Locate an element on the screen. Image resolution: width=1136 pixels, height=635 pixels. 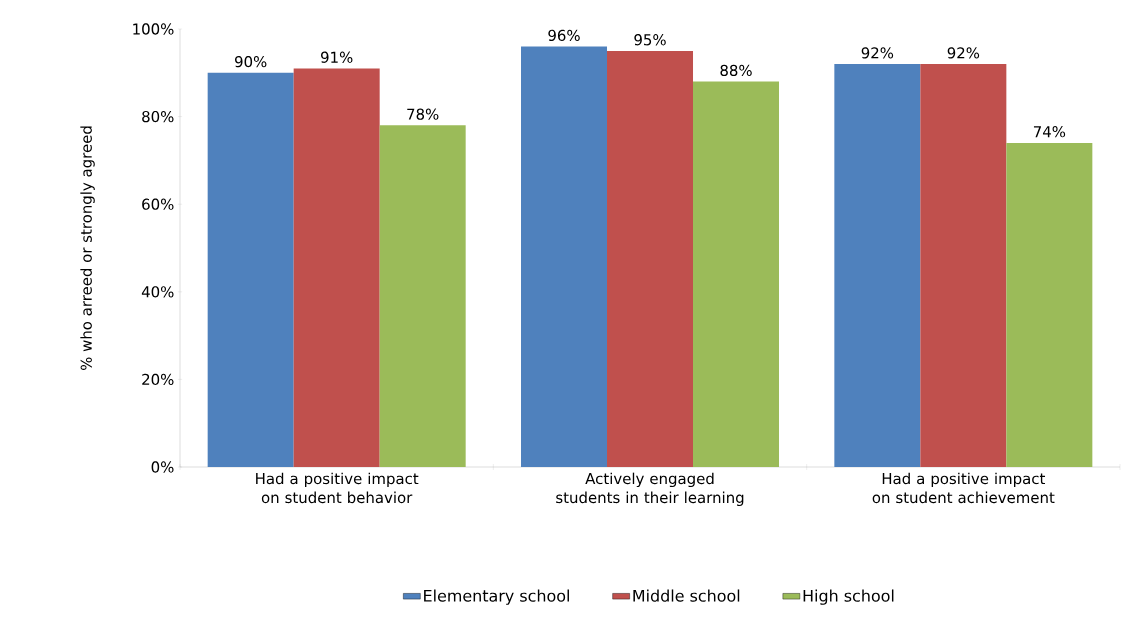
data-label: 96% is located at coordinates (564, 35).